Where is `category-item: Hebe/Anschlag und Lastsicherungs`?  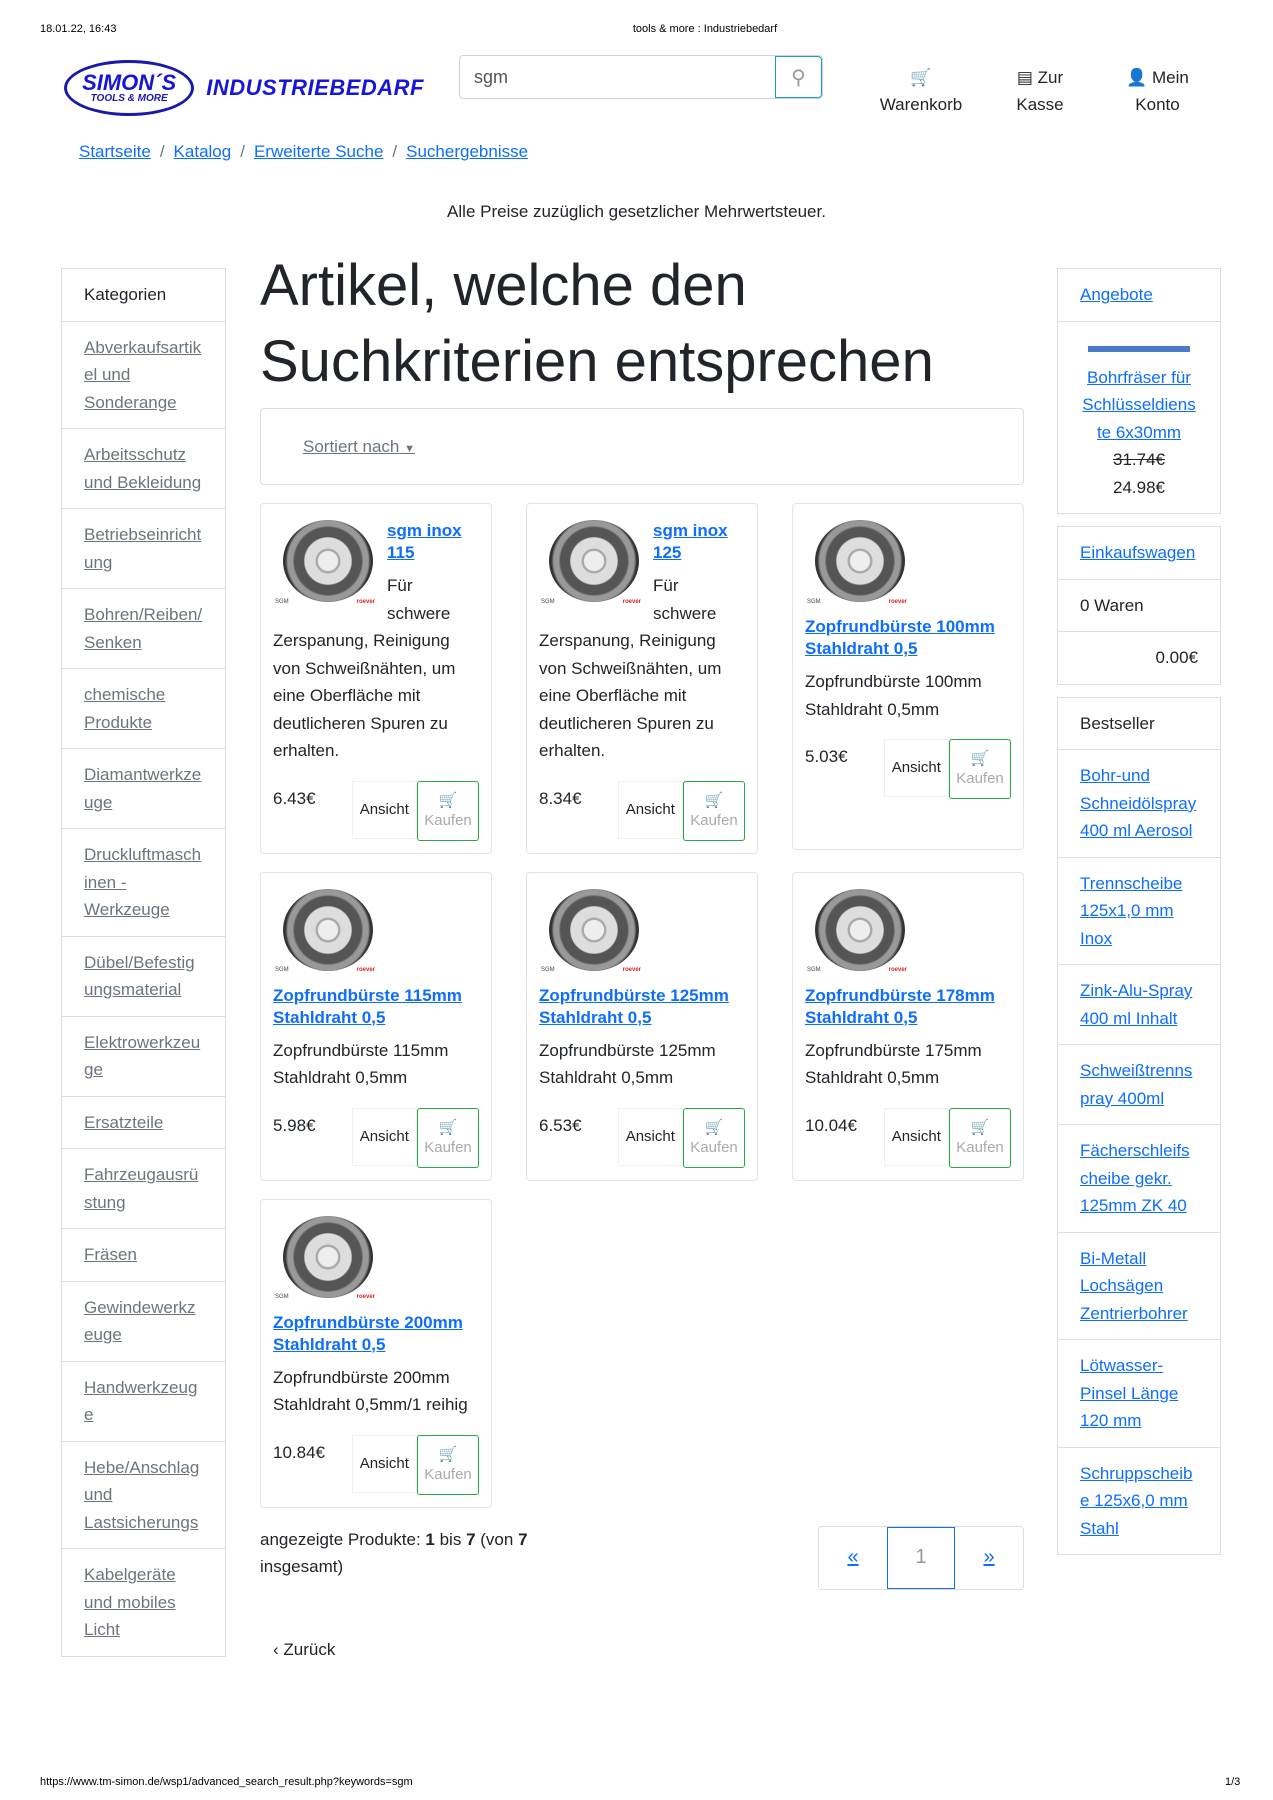
category-item: Hebe/Anschlag und Lastsicherungs is located at coordinates (143, 1494).